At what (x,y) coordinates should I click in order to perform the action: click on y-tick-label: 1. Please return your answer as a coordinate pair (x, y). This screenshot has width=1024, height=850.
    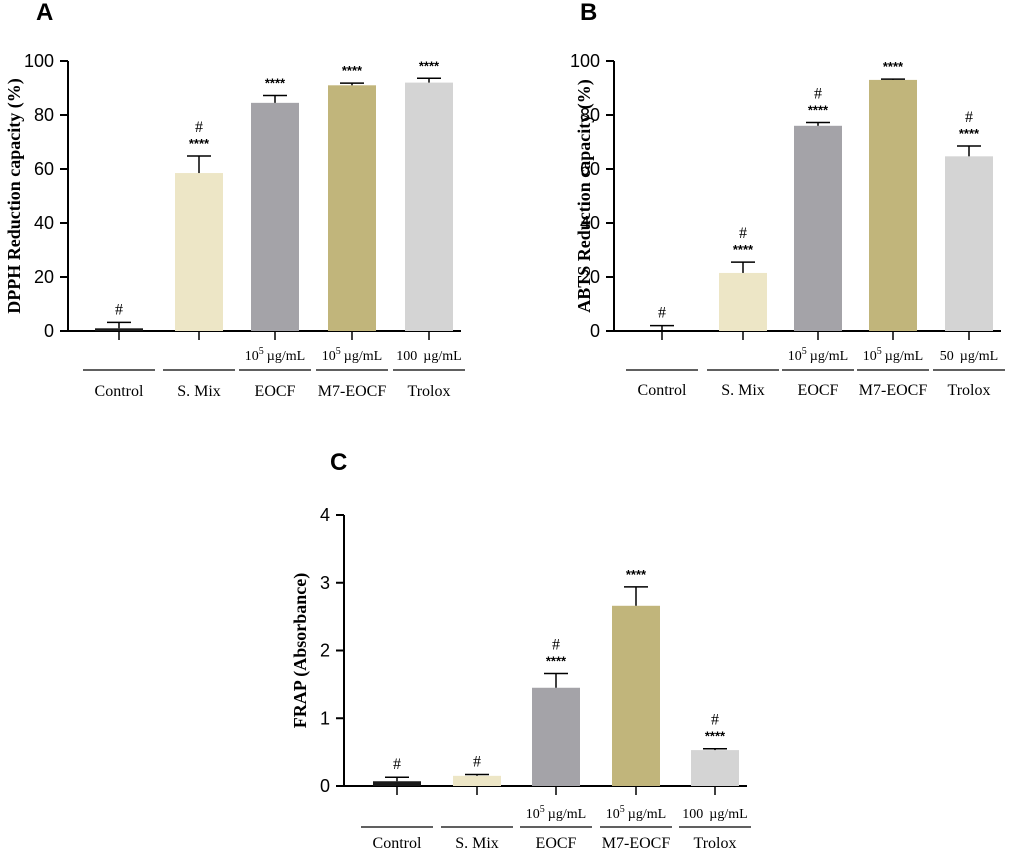
    Looking at the image, I should click on (325, 718).